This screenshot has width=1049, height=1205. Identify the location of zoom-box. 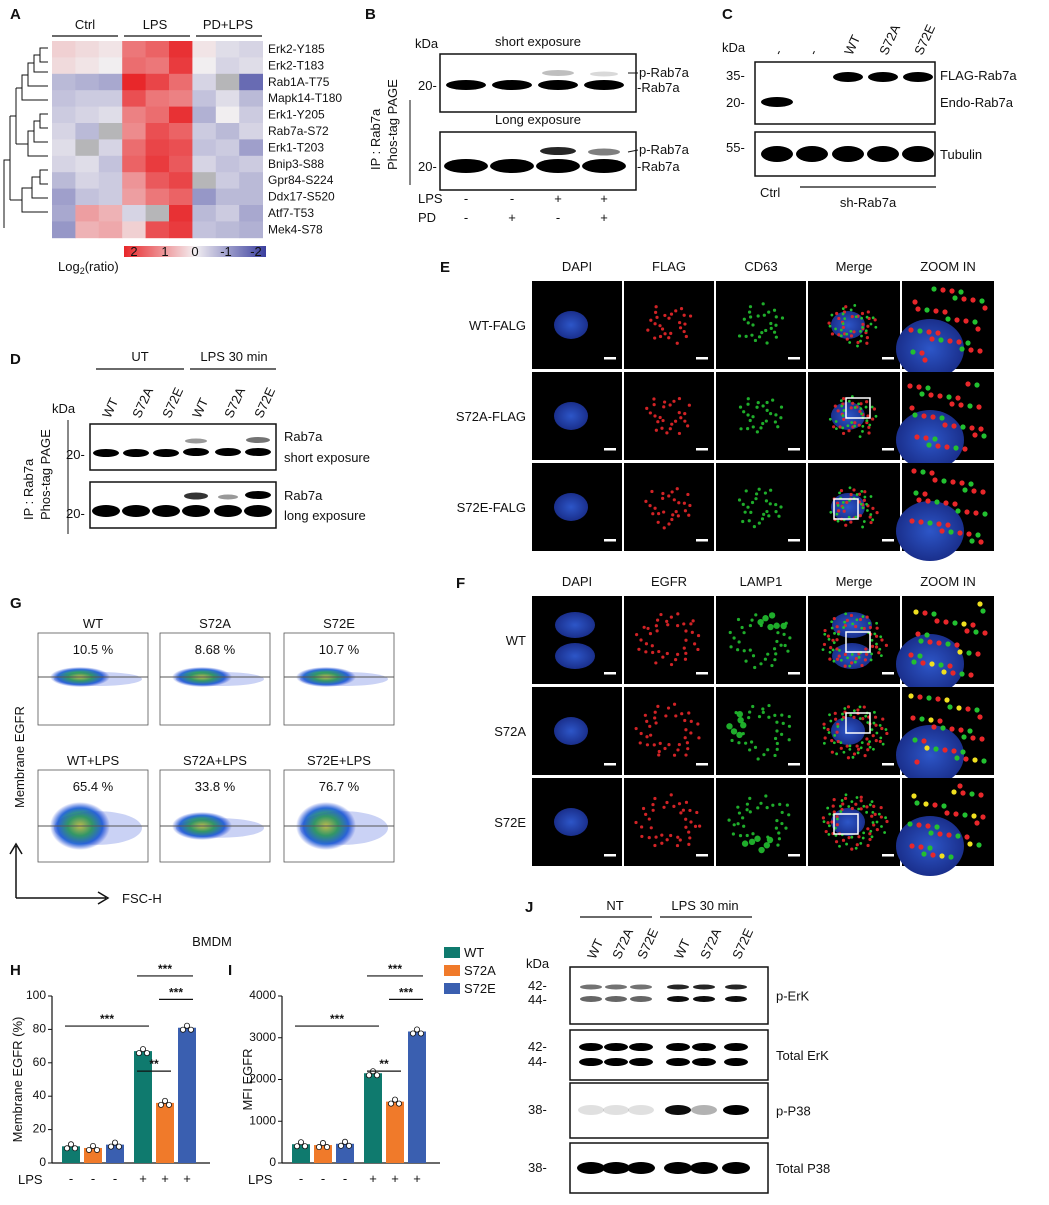
(858, 642).